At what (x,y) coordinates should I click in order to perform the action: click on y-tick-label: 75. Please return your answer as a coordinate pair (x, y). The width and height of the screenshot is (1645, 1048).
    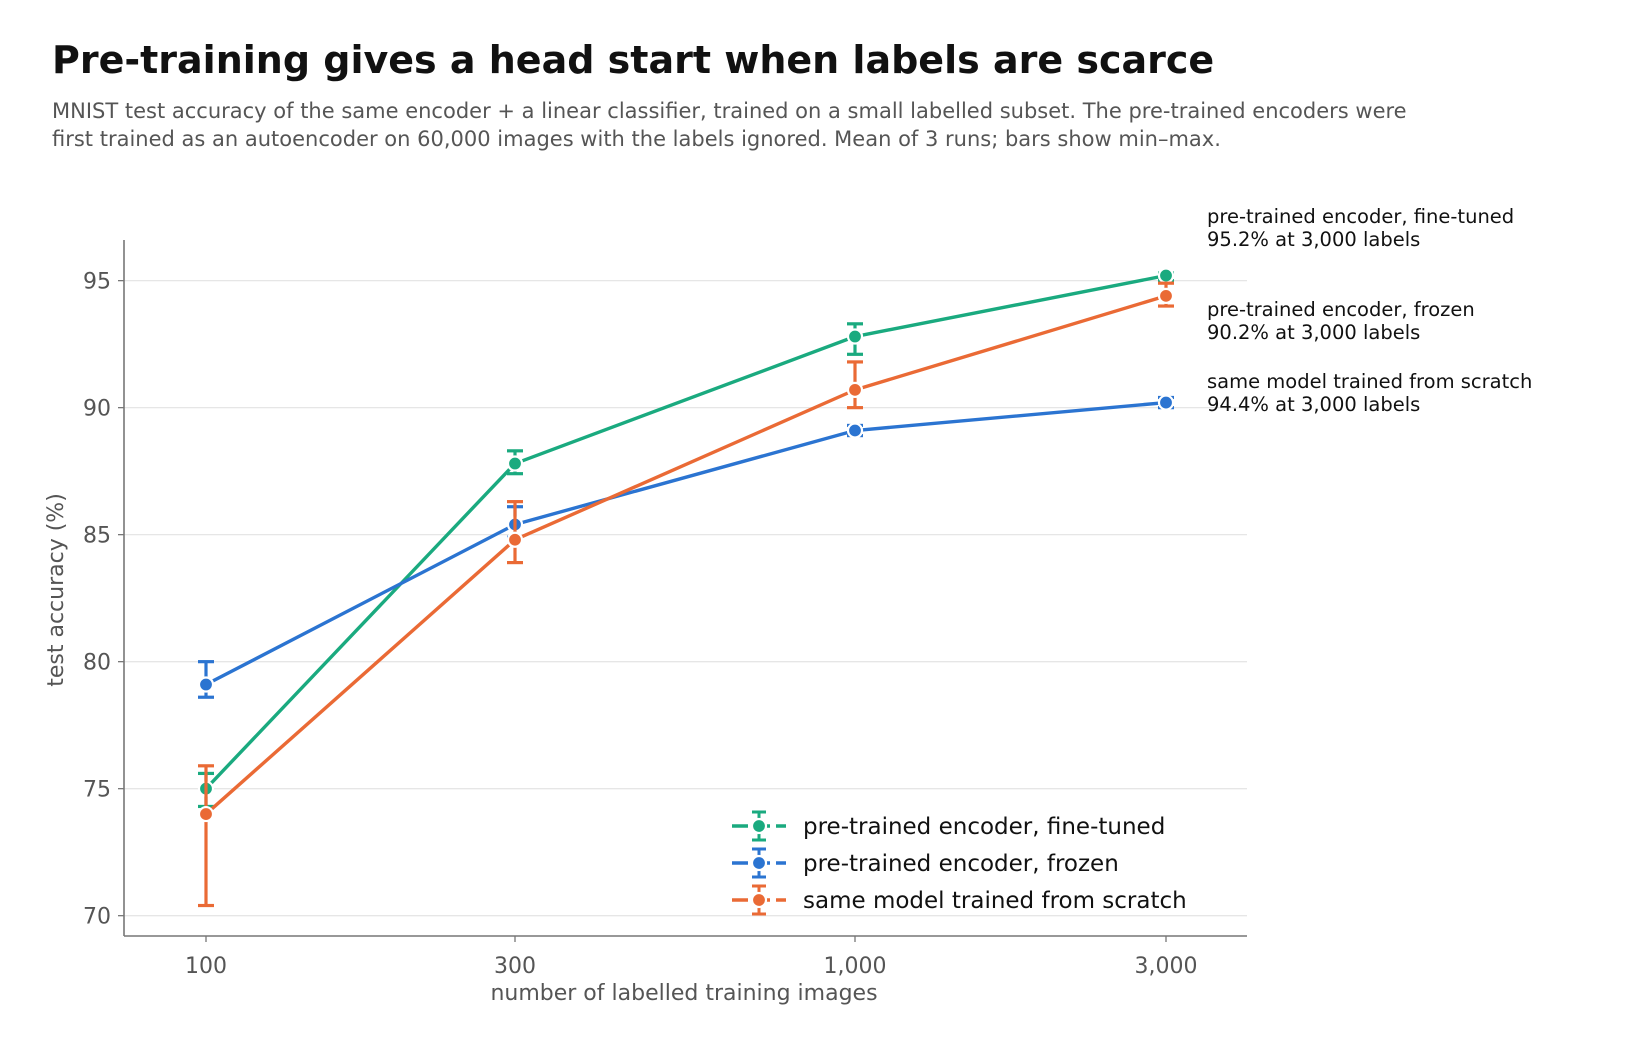
    Looking at the image, I should click on (97, 790).